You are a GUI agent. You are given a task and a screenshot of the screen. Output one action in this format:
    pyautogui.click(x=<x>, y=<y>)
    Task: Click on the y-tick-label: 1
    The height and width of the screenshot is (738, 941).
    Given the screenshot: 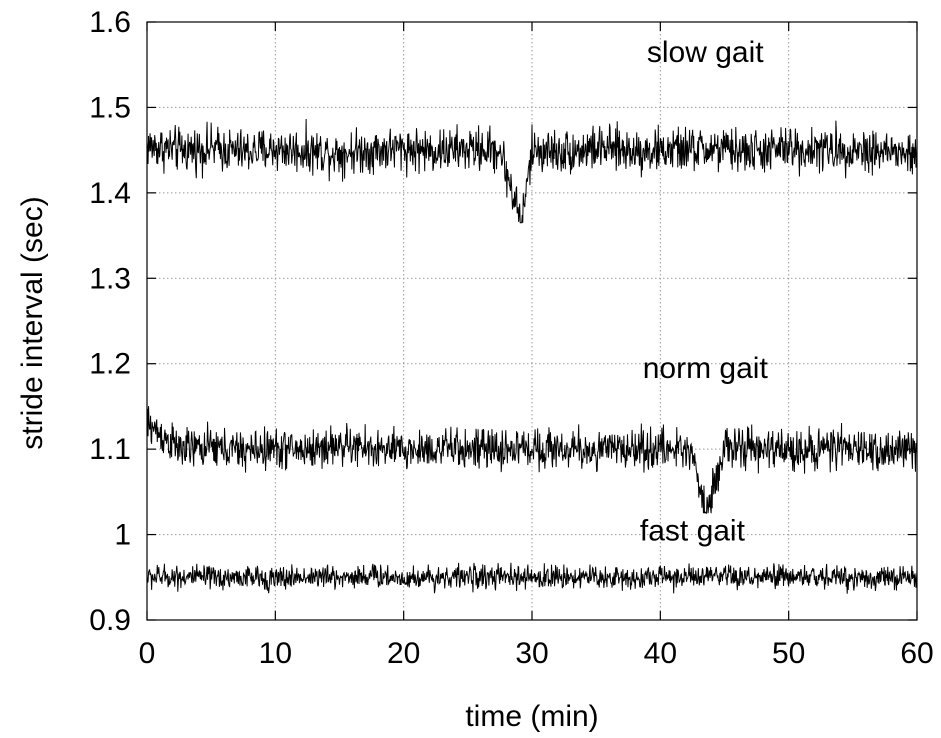 What is the action you would take?
    pyautogui.click(x=122, y=535)
    